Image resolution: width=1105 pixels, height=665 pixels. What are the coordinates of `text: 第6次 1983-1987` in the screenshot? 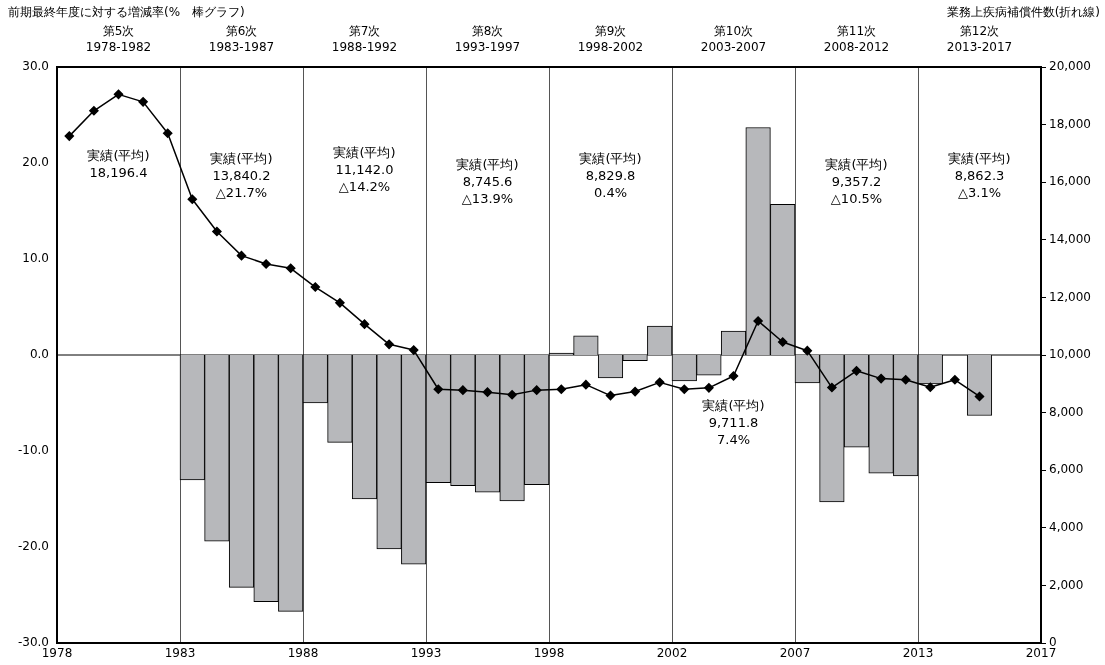 It's located at (241, 39).